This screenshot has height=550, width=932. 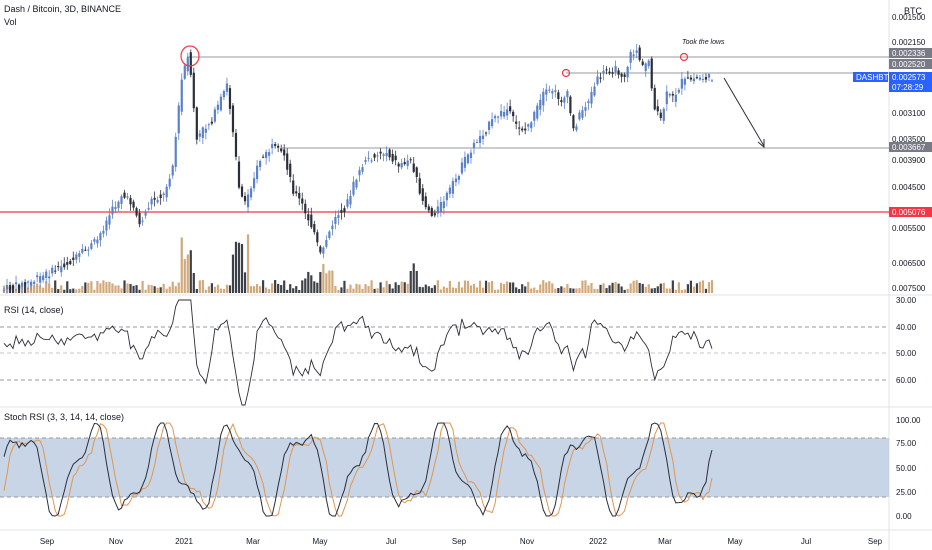 I want to click on price-label-text: 07:28:29, so click(x=908, y=87).